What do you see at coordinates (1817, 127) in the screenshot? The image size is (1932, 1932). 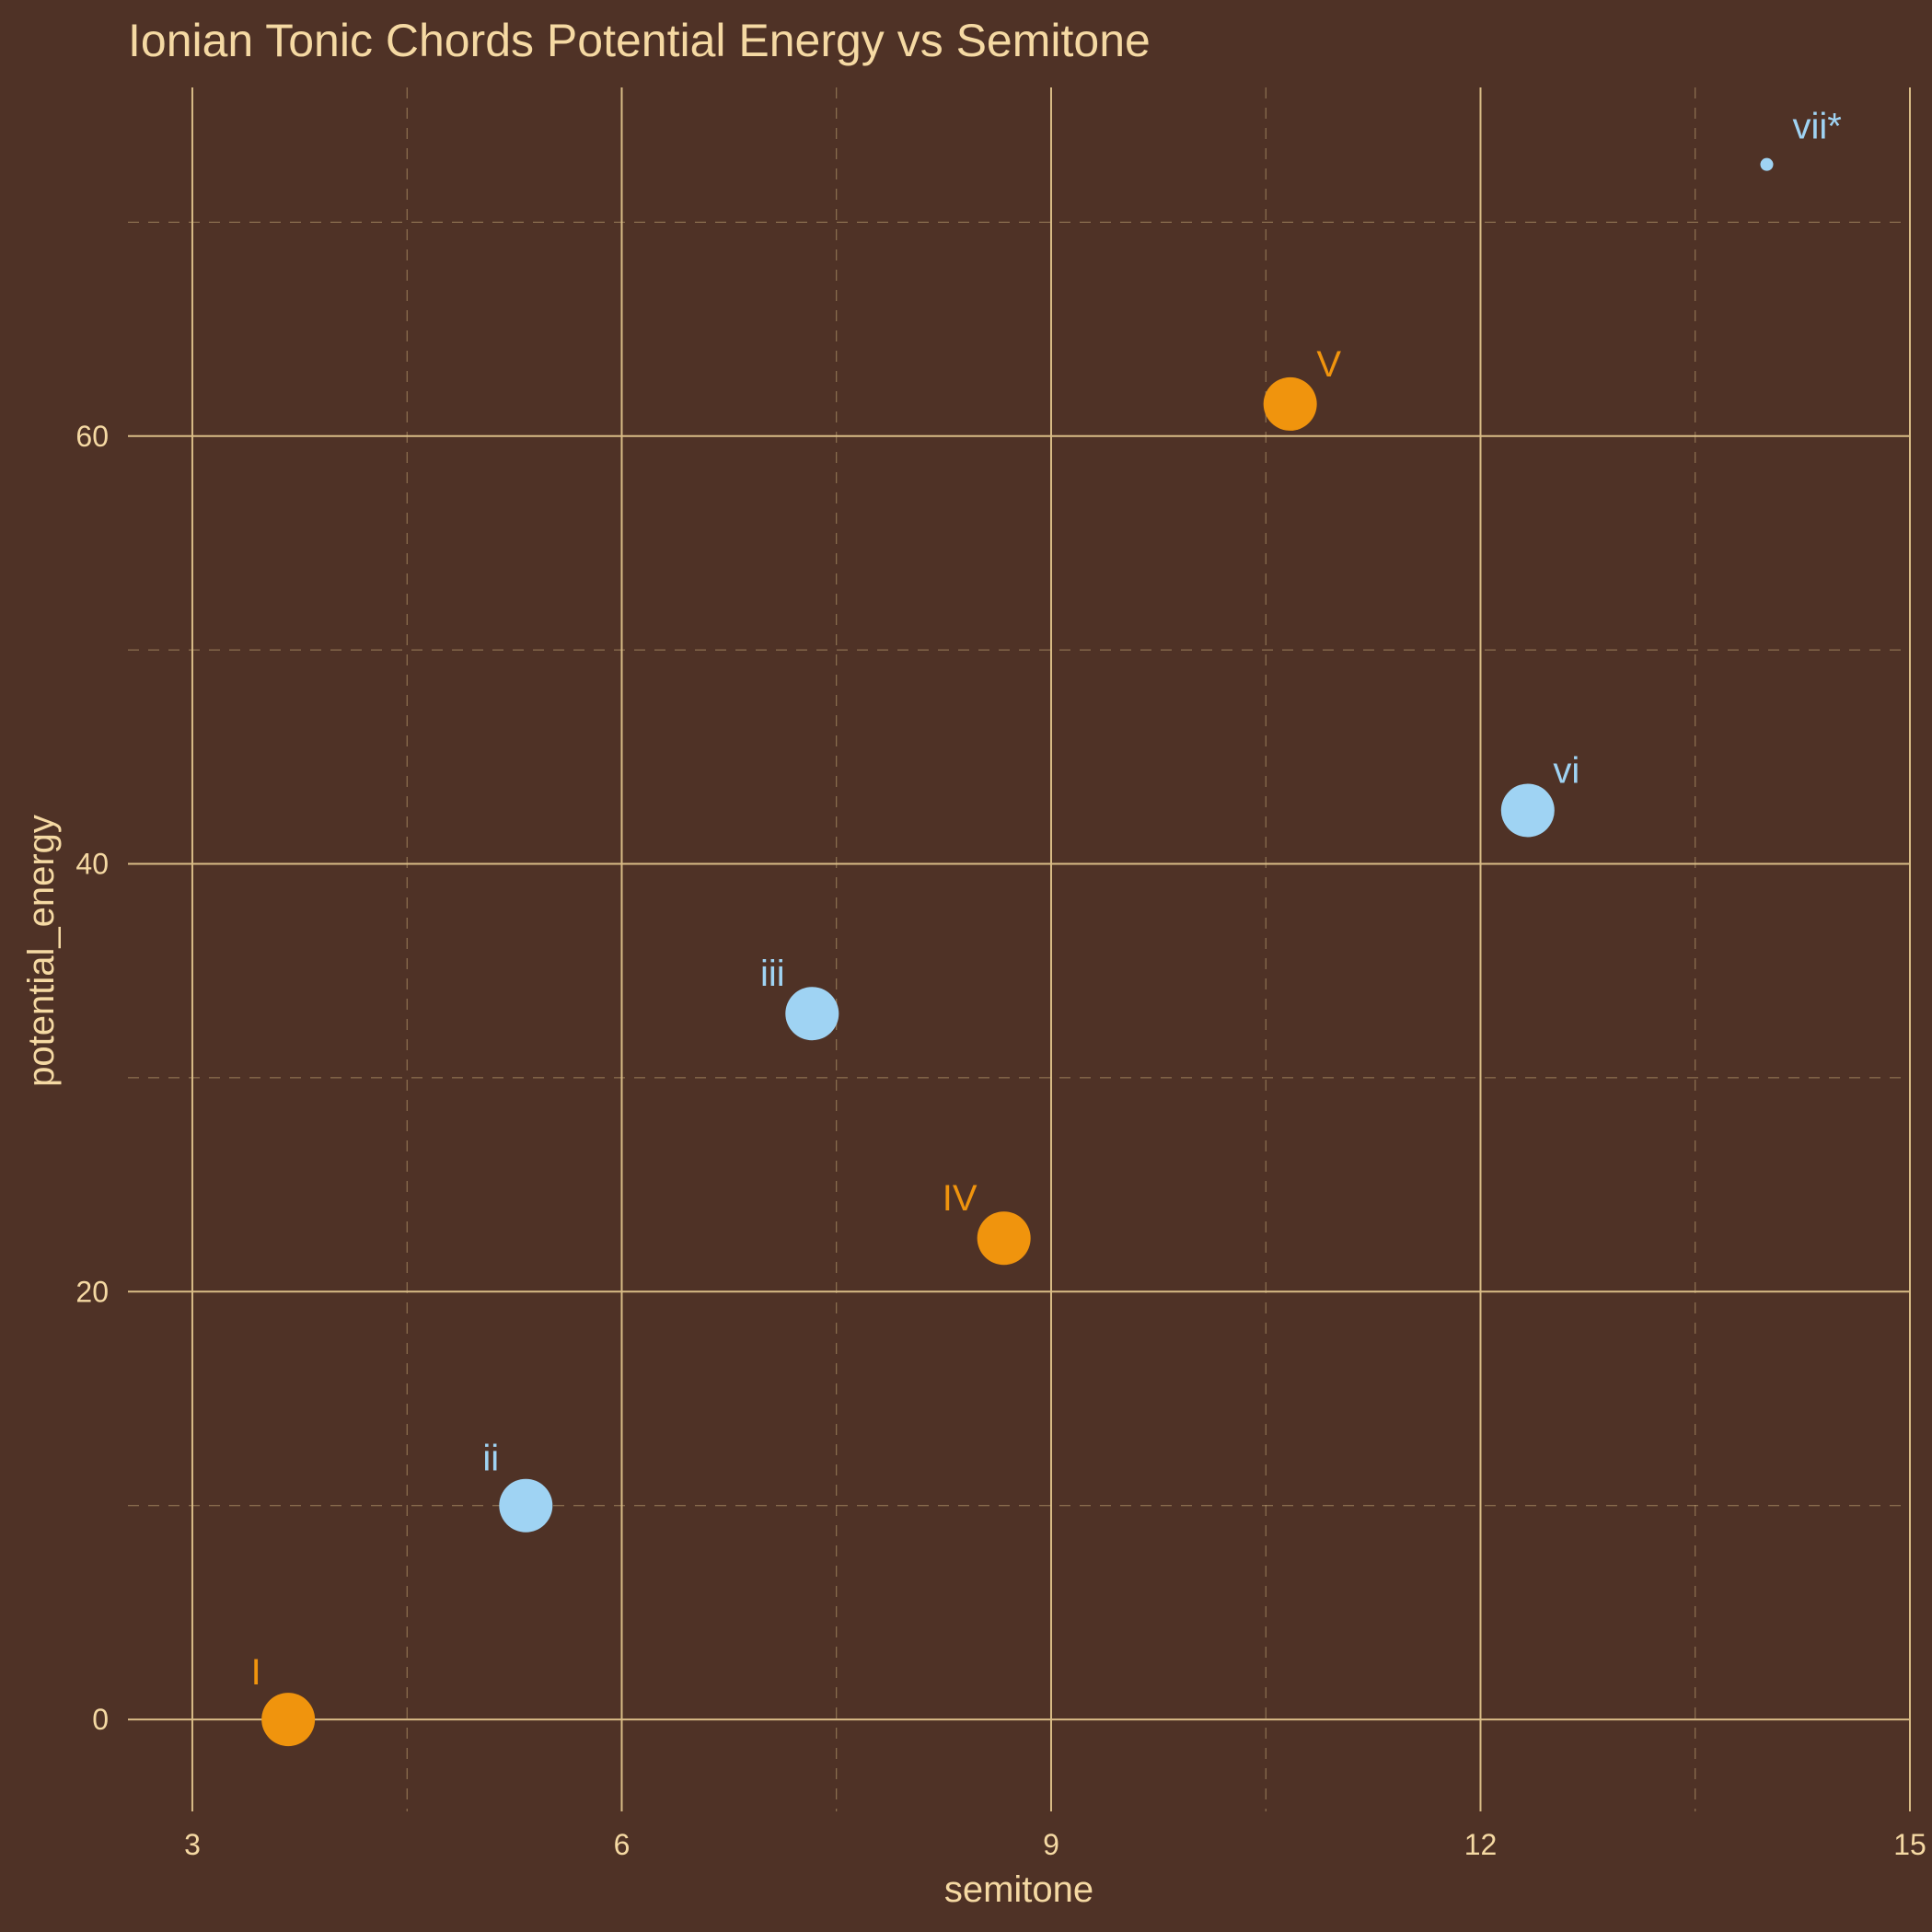 I see `data-label: vii*` at bounding box center [1817, 127].